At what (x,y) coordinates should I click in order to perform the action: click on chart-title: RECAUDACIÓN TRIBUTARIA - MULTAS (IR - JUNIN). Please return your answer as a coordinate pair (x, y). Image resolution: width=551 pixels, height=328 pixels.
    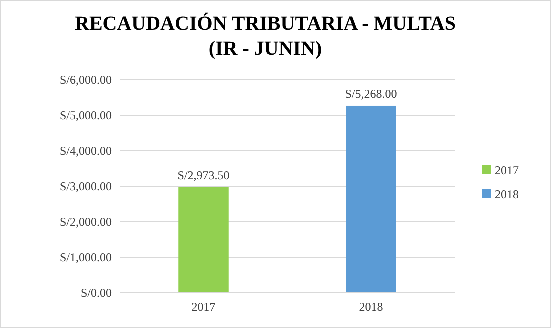
    Looking at the image, I should click on (265, 36).